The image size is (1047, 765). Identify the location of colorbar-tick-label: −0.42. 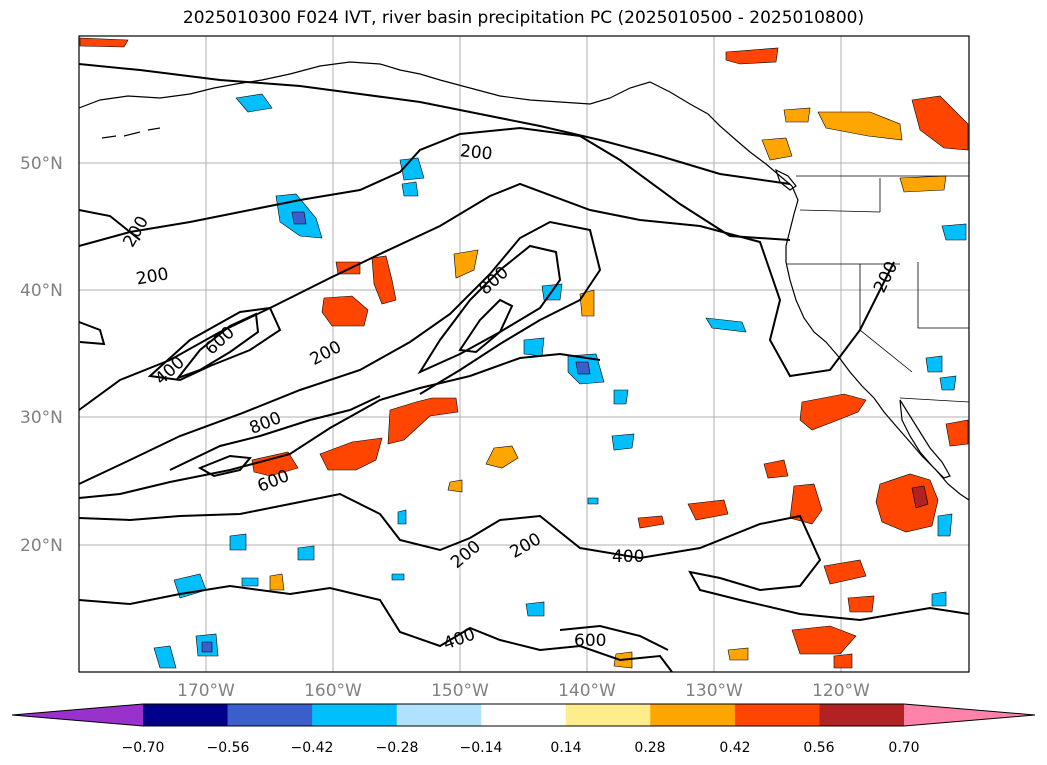
(312, 748).